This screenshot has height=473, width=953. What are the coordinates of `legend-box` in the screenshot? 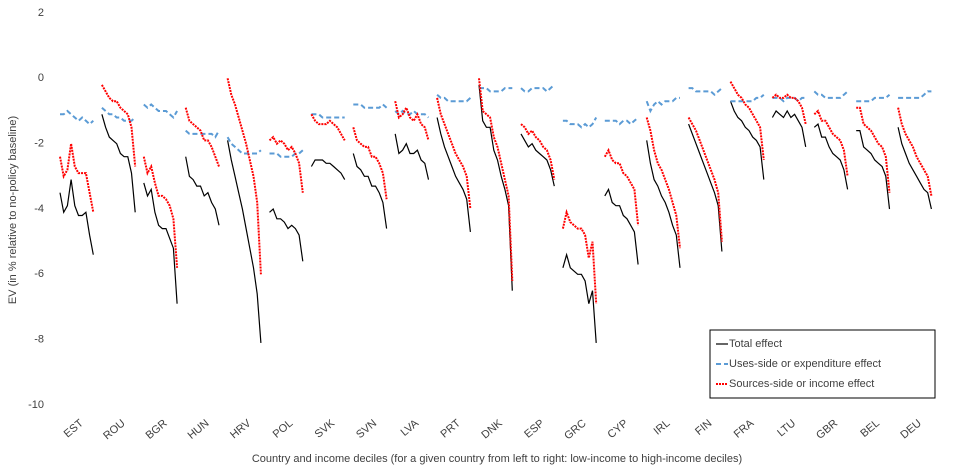 It's located at (822, 364).